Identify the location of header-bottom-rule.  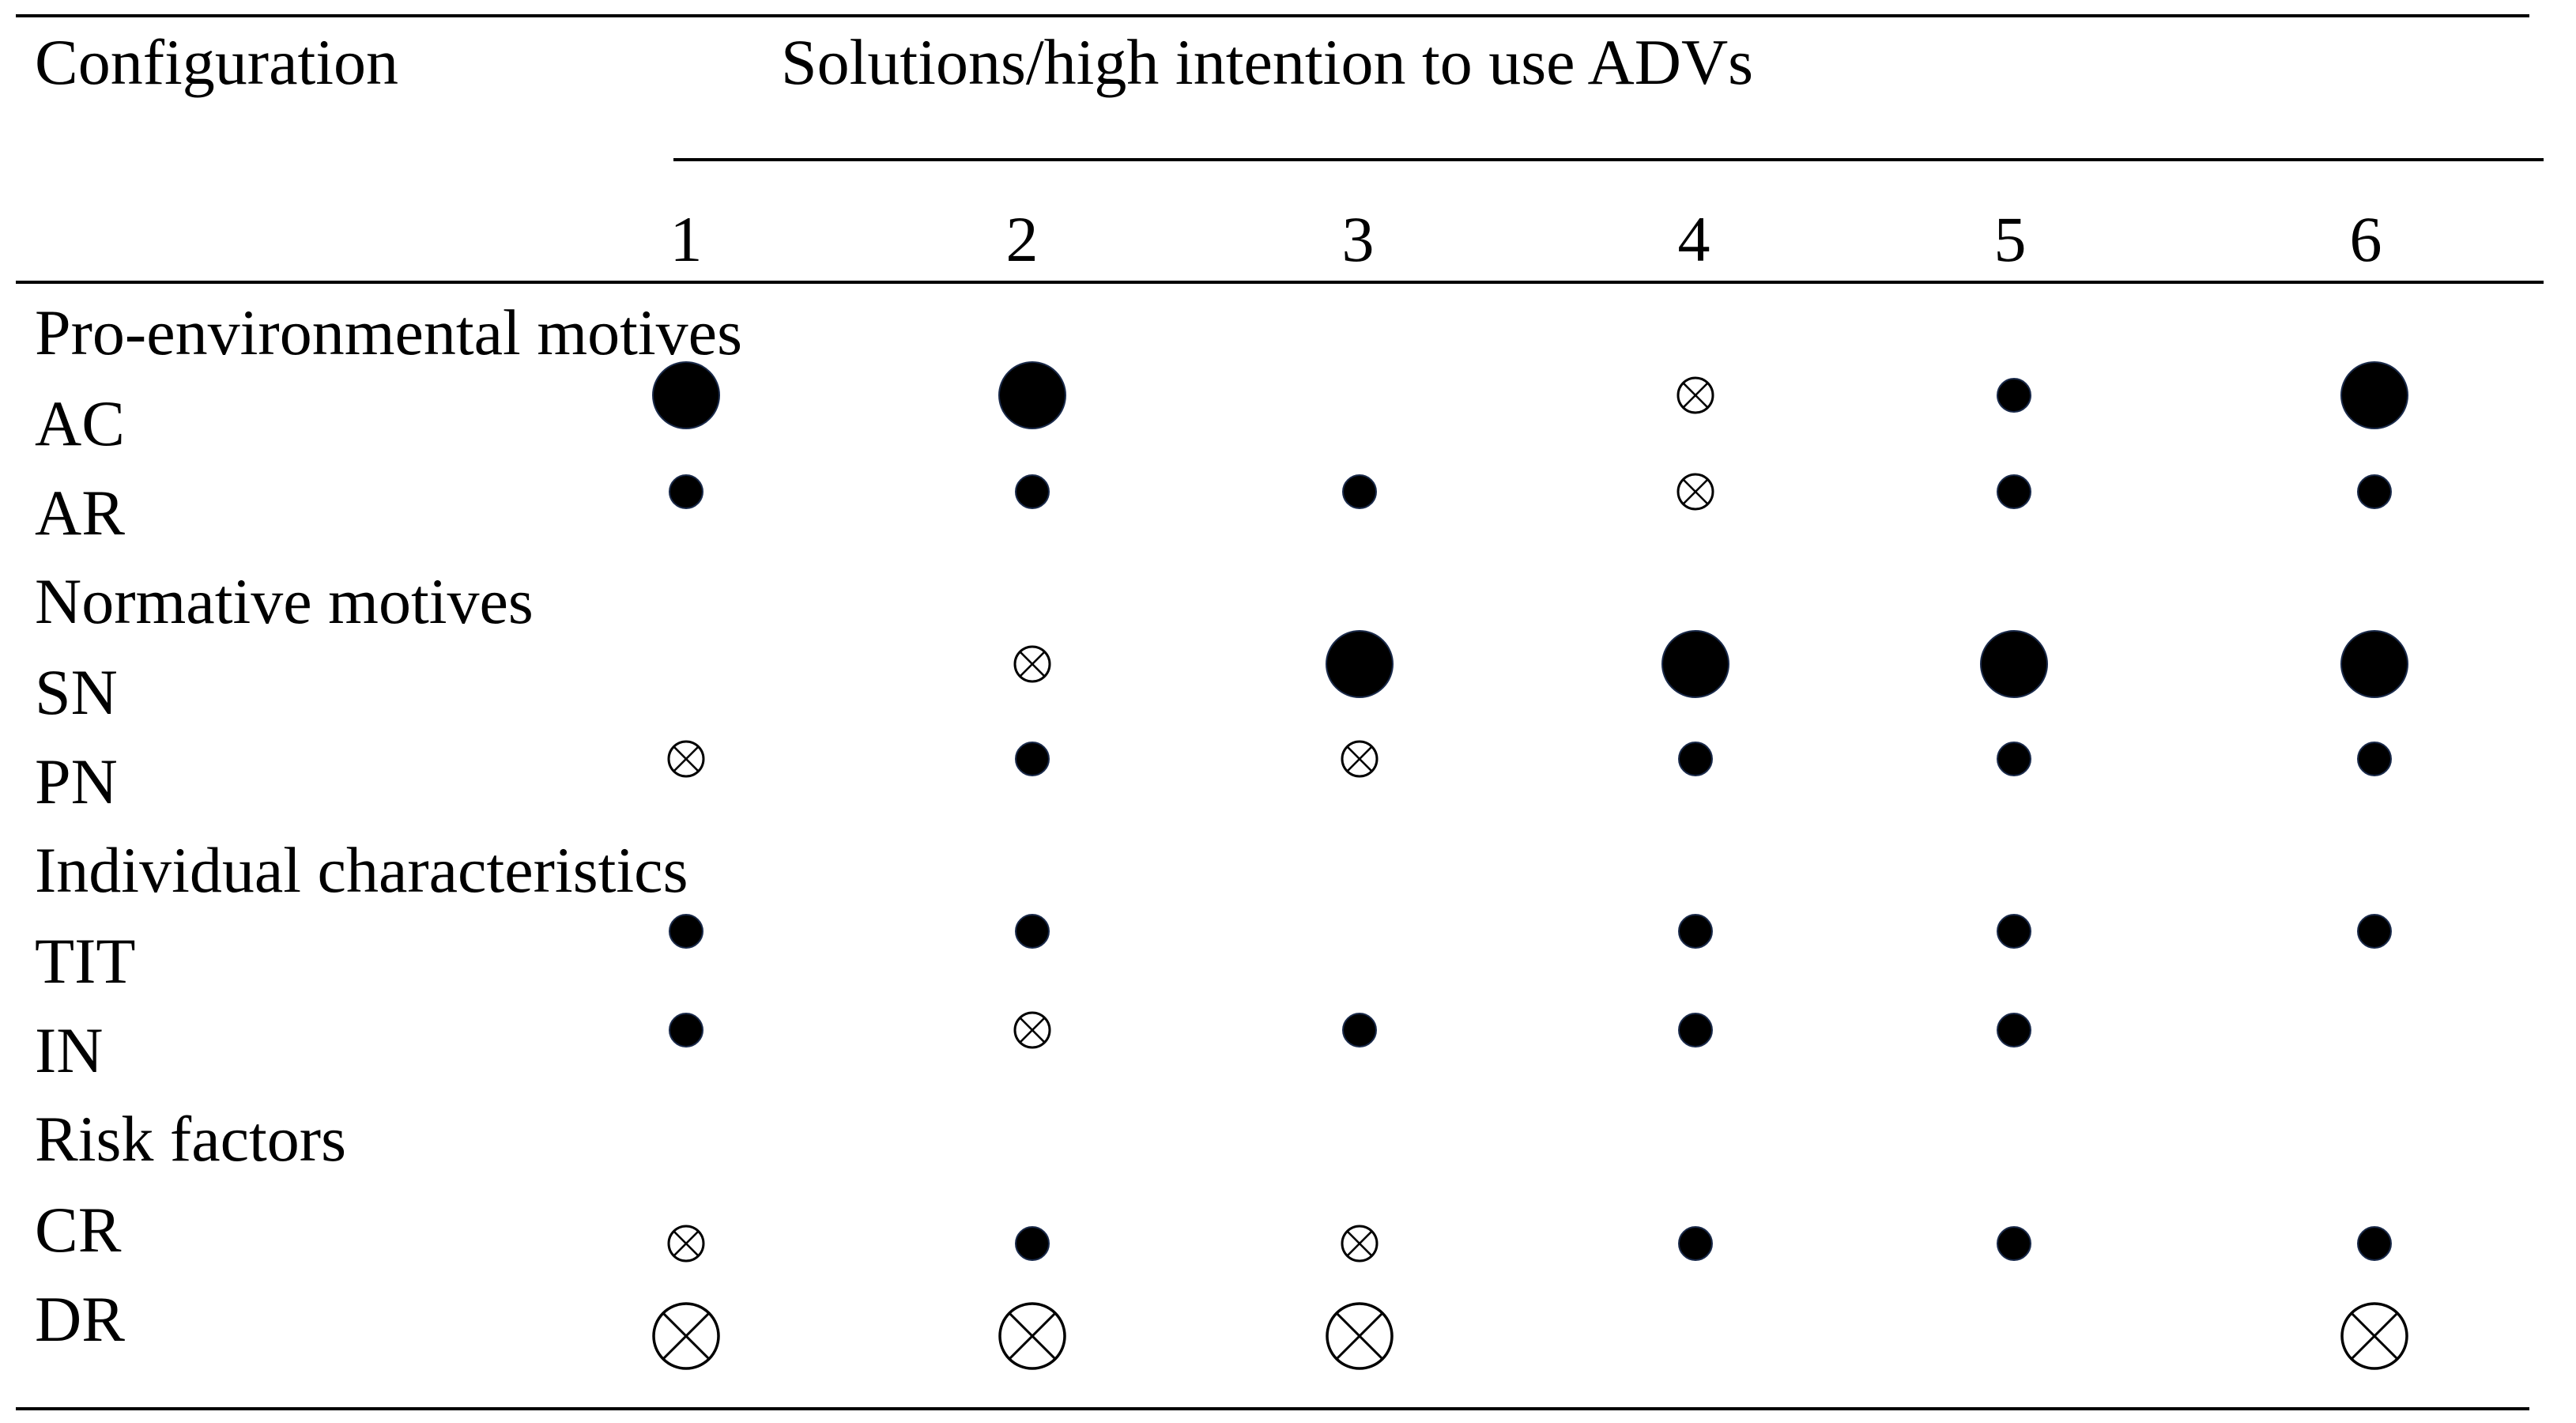
(1280, 282).